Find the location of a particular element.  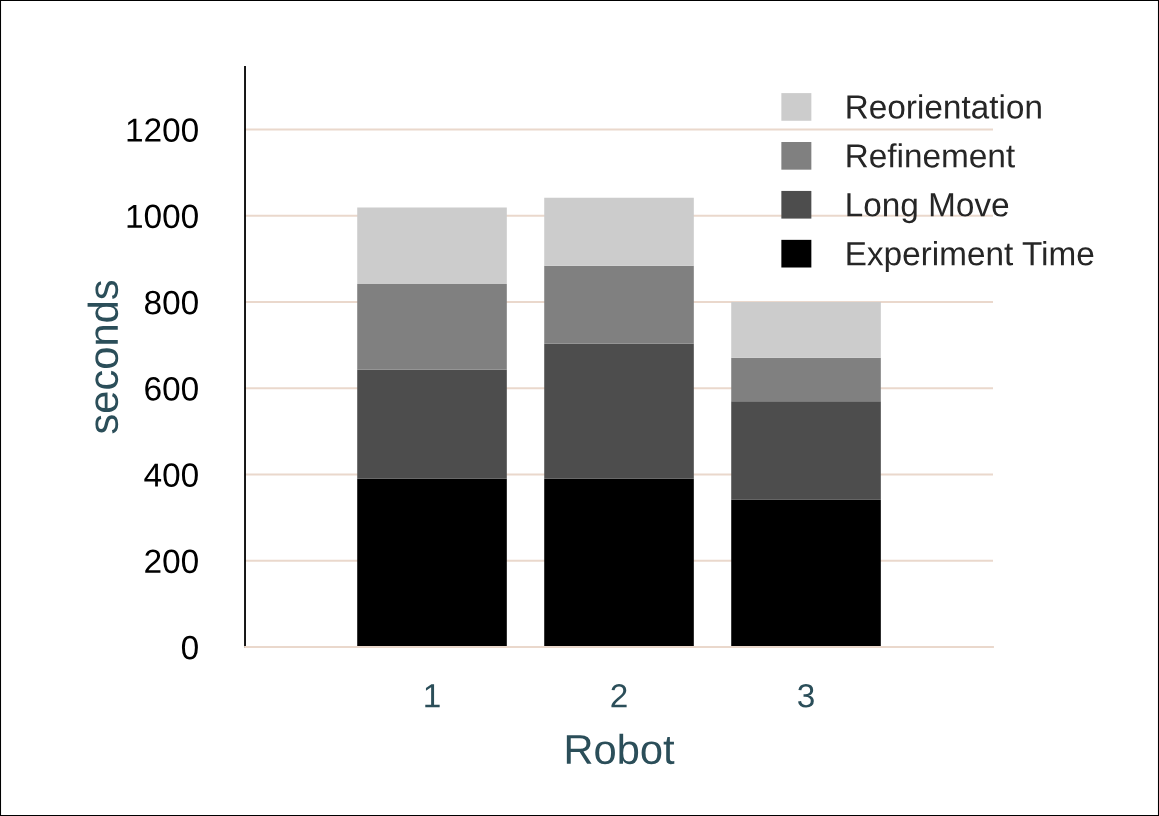

y-tick-label: 200 is located at coordinates (171, 561).